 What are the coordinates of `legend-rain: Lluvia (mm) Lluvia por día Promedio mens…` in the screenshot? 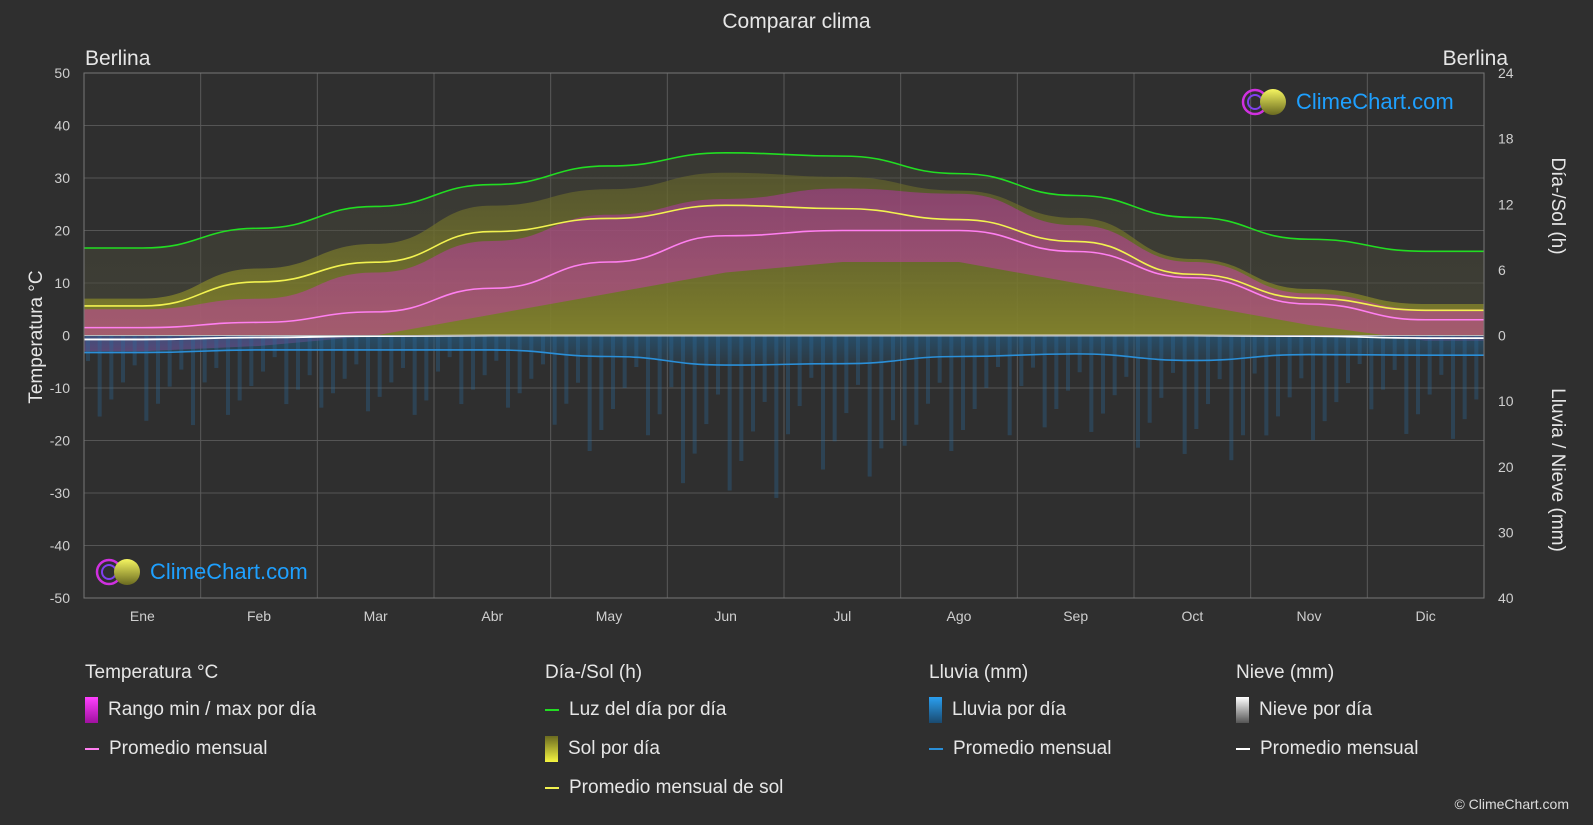 It's located at (1020, 719).